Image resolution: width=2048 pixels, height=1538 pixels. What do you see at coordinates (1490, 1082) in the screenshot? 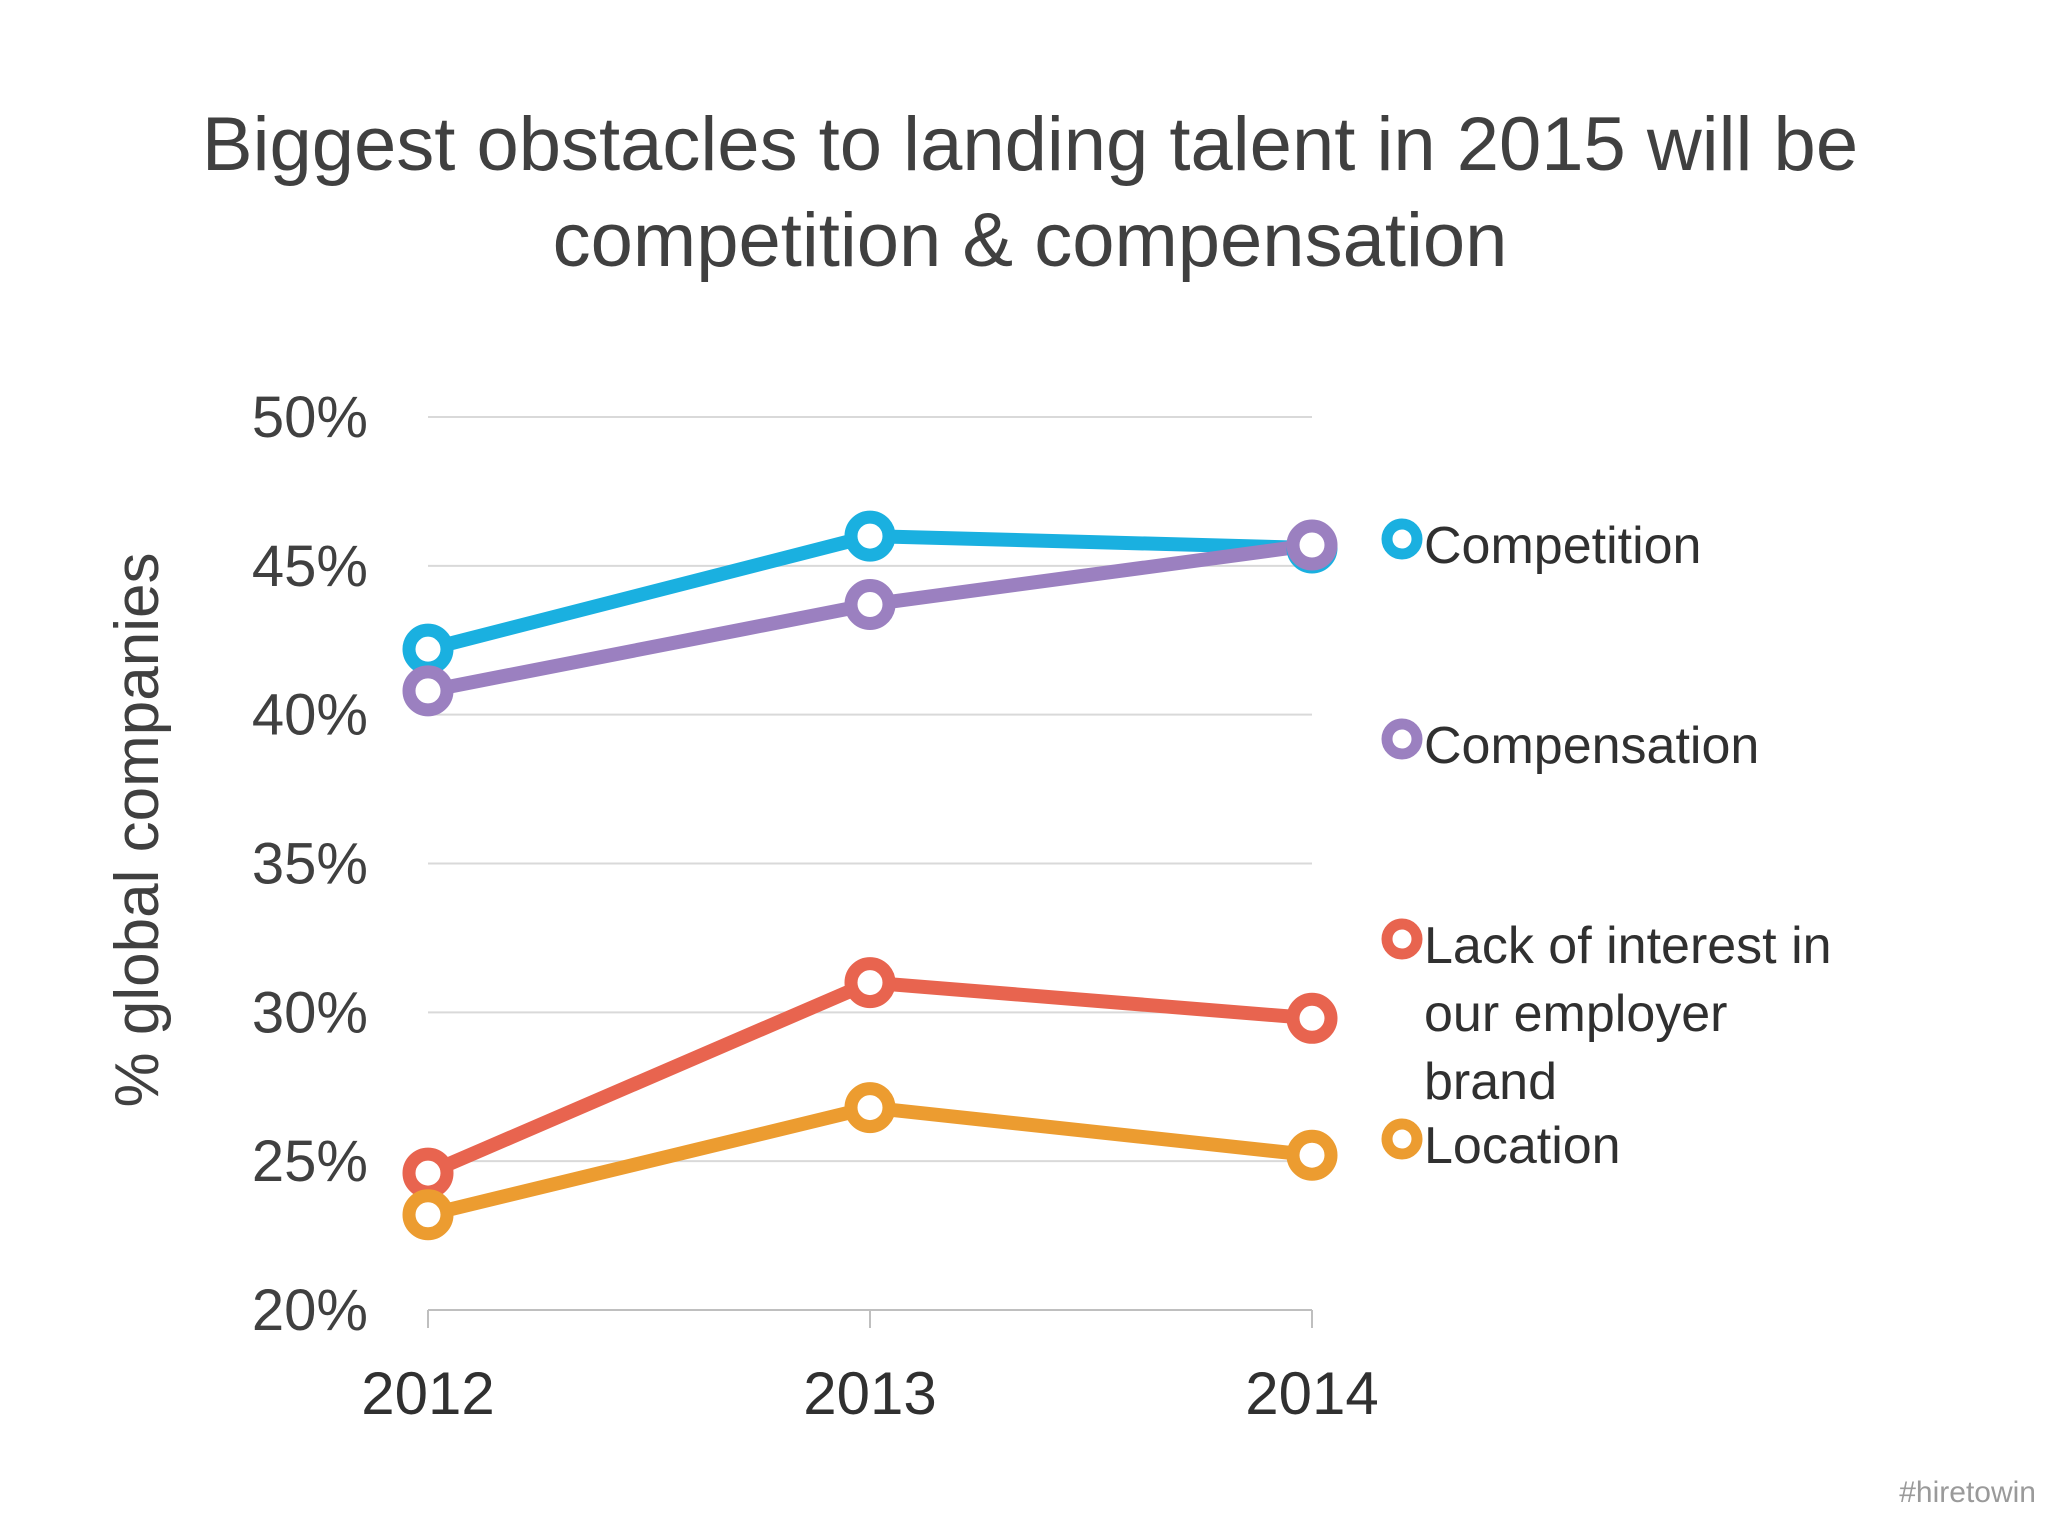
I see `legend-label: brand` at bounding box center [1490, 1082].